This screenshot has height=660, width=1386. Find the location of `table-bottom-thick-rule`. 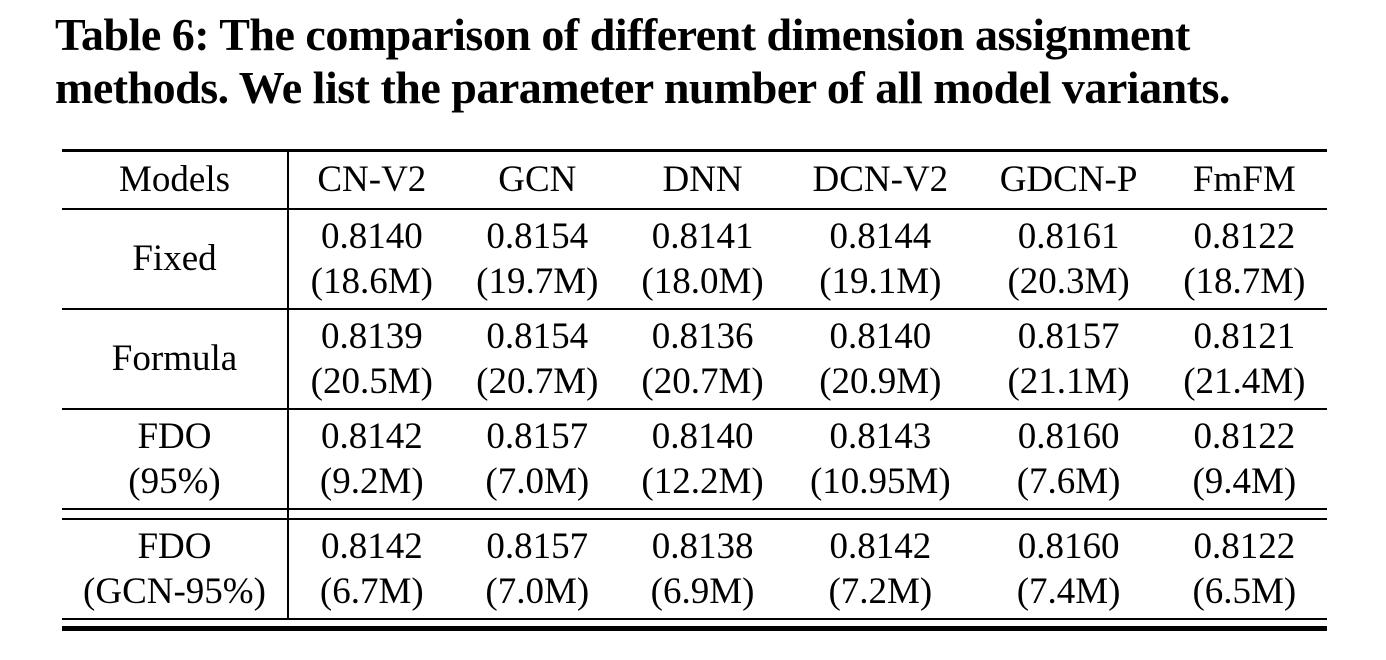

table-bottom-thick-rule is located at coordinates (694, 628).